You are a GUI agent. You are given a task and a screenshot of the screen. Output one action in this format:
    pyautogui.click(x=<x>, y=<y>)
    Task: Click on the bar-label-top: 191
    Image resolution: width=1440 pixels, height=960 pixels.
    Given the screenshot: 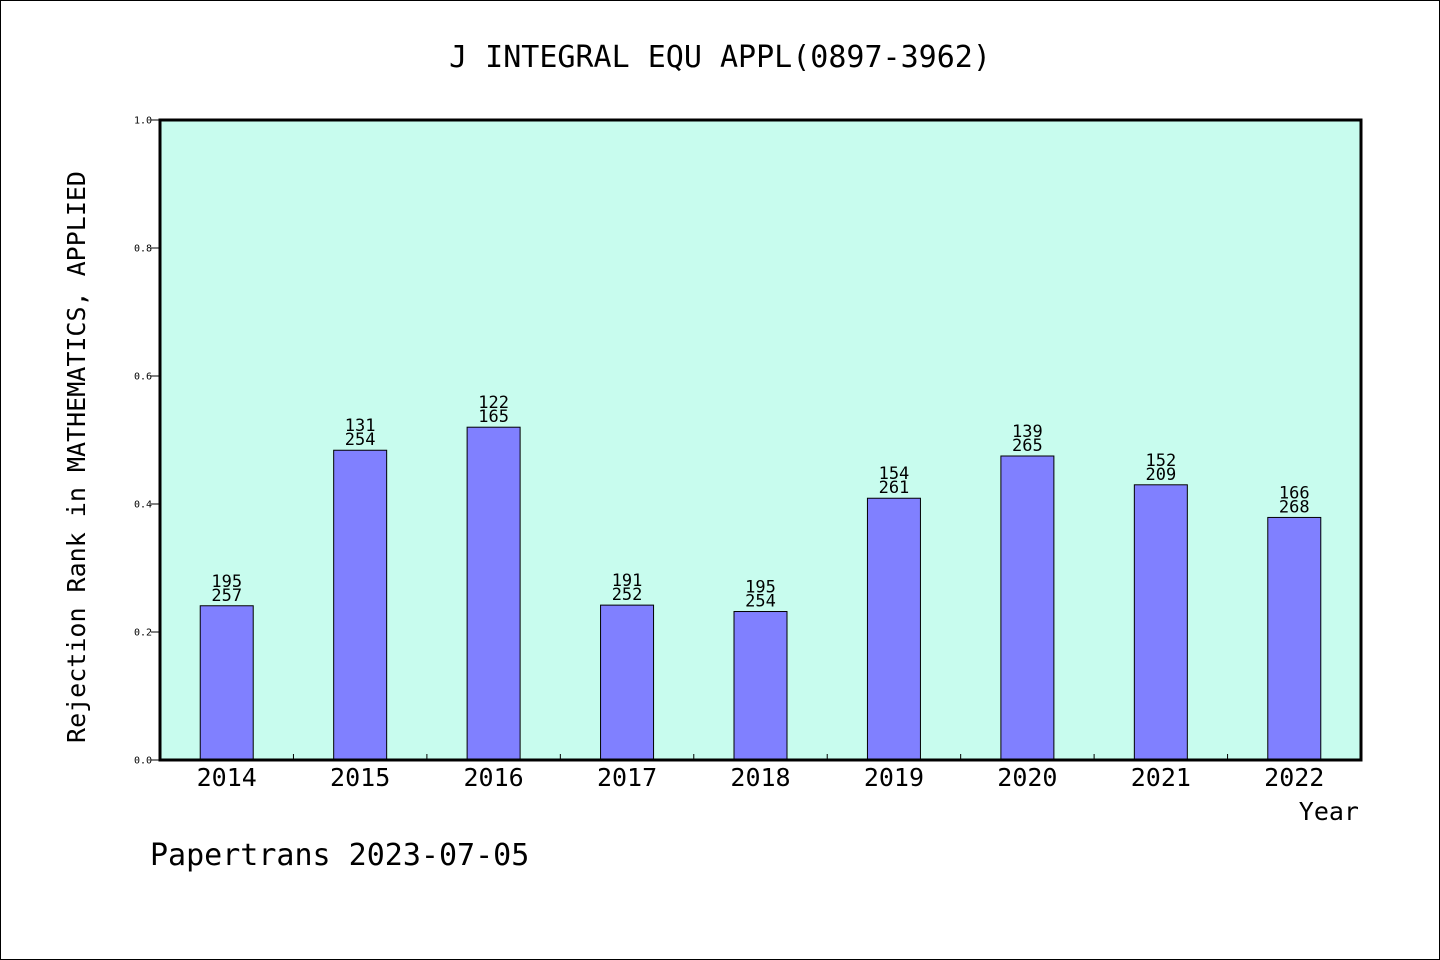 What is the action you would take?
    pyautogui.click(x=627, y=581)
    